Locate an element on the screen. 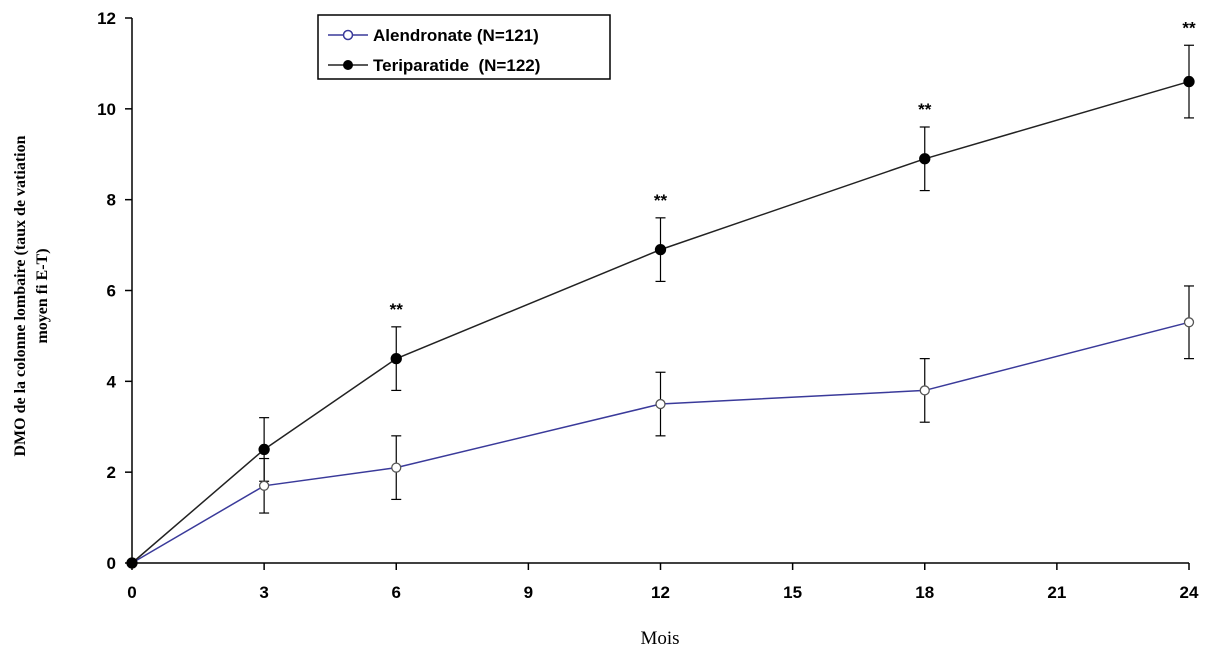  legend-label-alendronate: Alendronate (N=121) is located at coordinates (456, 35).